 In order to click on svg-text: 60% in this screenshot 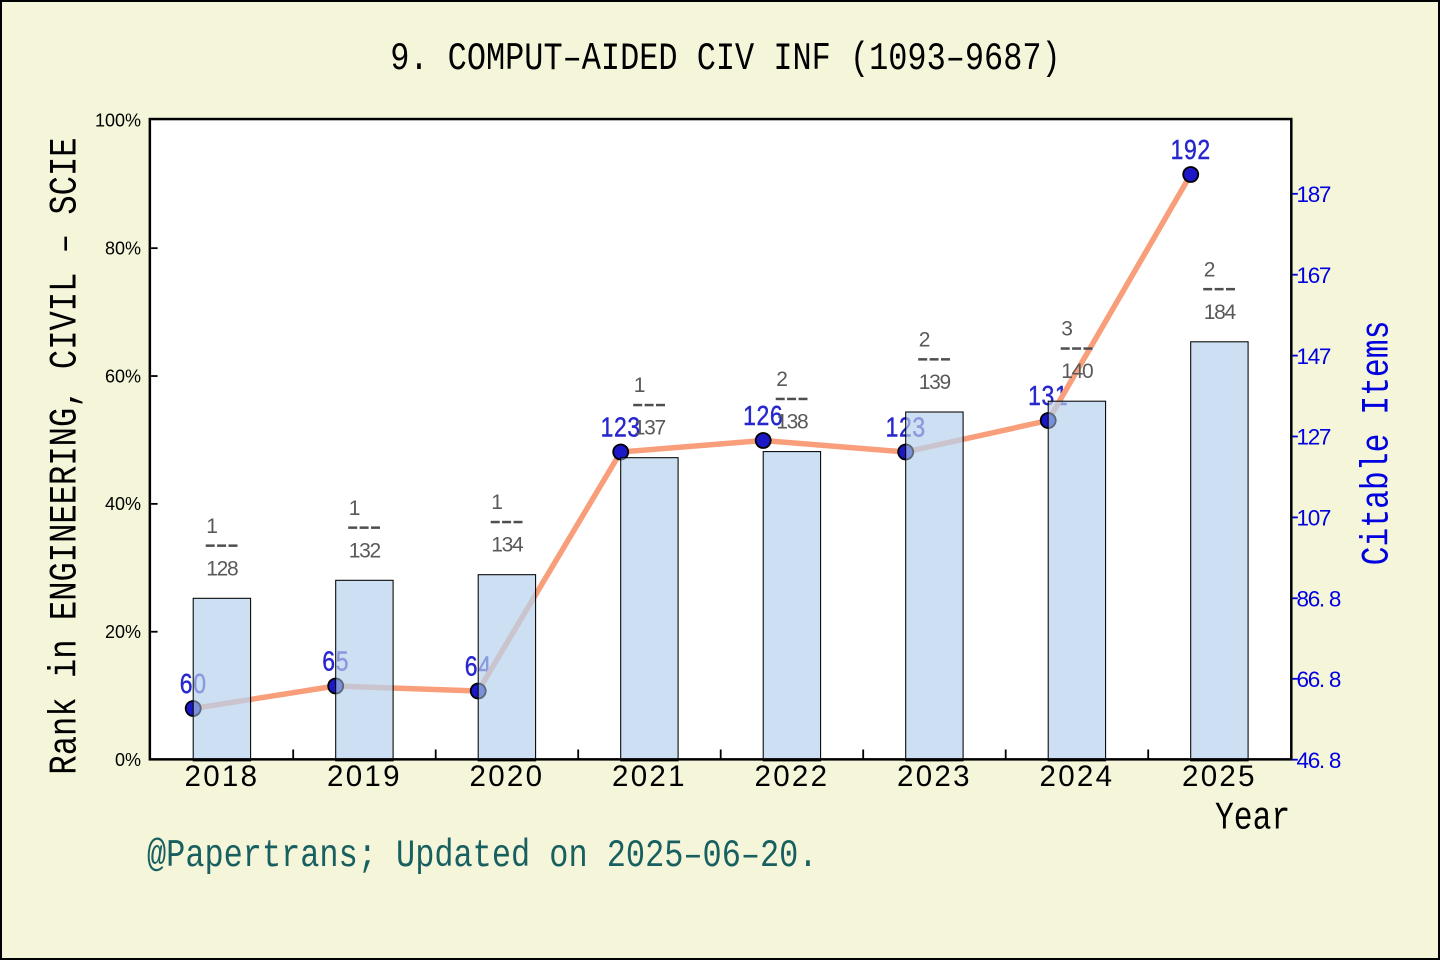, I will do `click(123, 376)`.